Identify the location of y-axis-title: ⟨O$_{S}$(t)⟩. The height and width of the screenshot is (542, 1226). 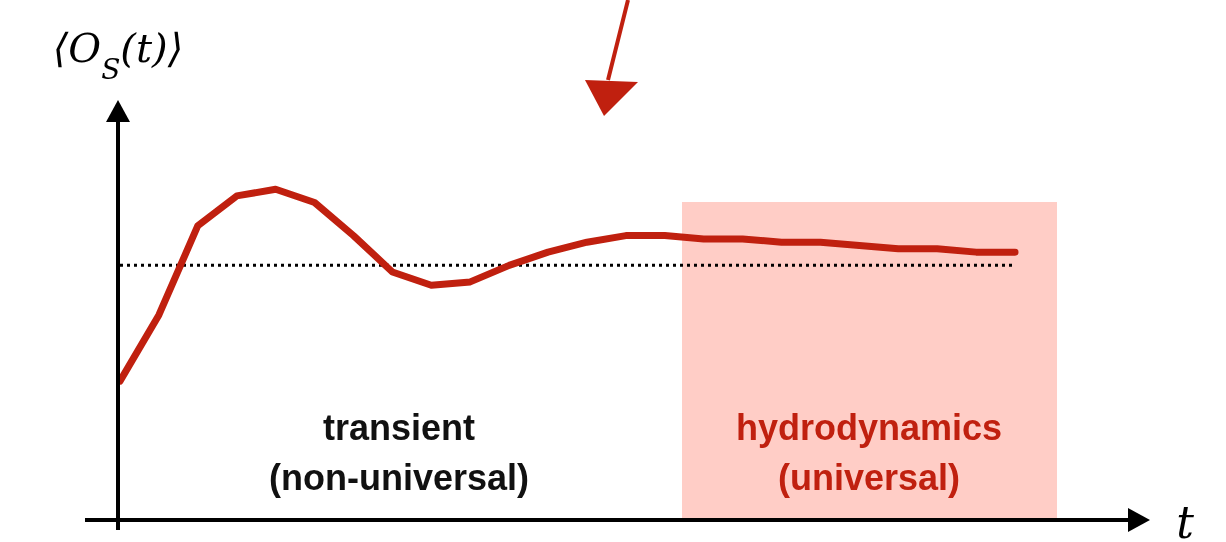
(118, 55).